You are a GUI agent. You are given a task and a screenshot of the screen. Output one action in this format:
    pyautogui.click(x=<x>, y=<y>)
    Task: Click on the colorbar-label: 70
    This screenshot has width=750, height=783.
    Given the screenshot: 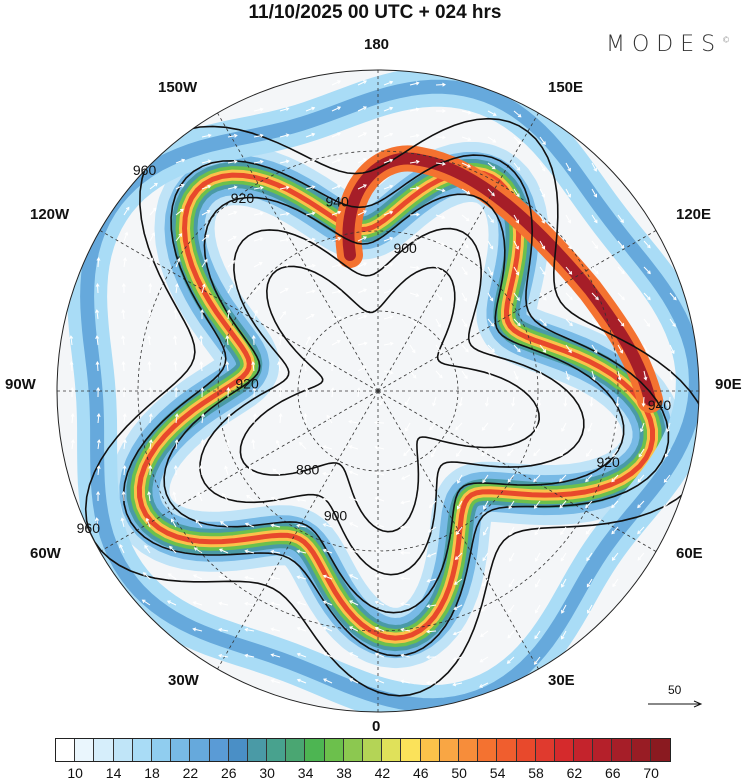 What is the action you would take?
    pyautogui.click(x=651, y=773)
    